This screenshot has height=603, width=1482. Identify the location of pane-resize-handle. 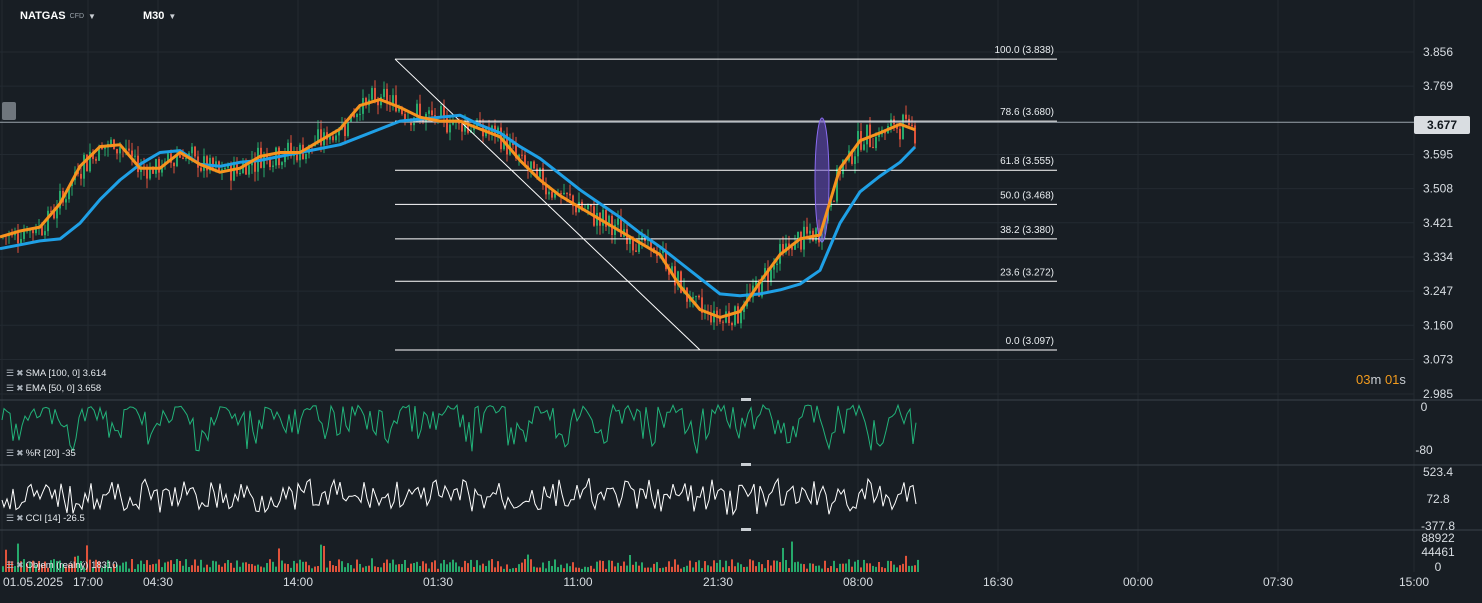
(746, 529).